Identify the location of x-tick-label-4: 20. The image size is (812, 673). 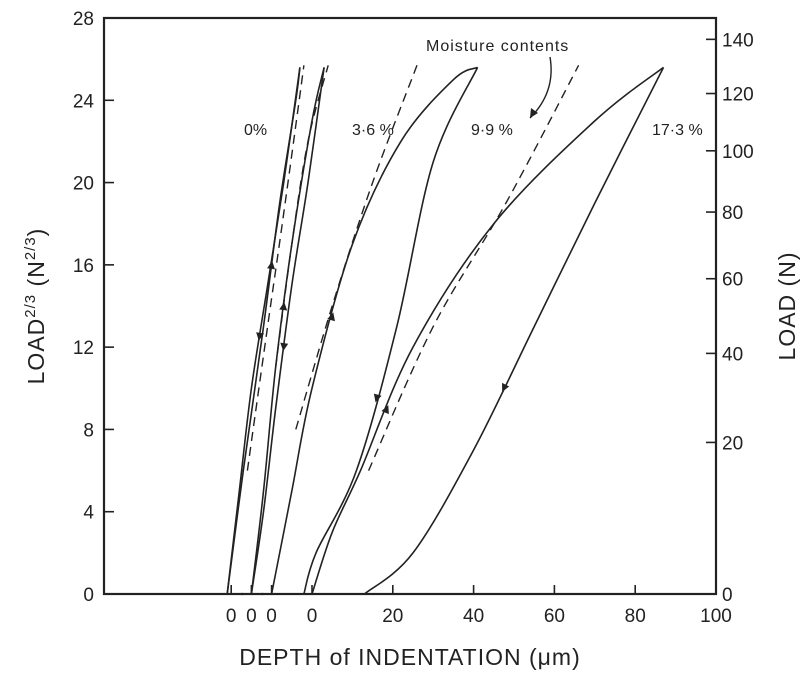
(392, 616).